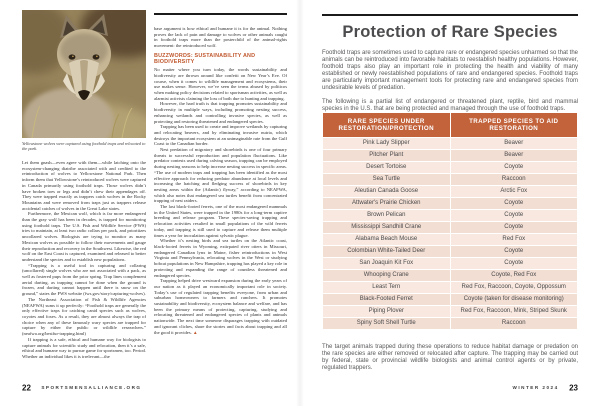 The image size is (600, 406). I want to click on table-row: Pitcher Plant Beaver, so click(450, 156).